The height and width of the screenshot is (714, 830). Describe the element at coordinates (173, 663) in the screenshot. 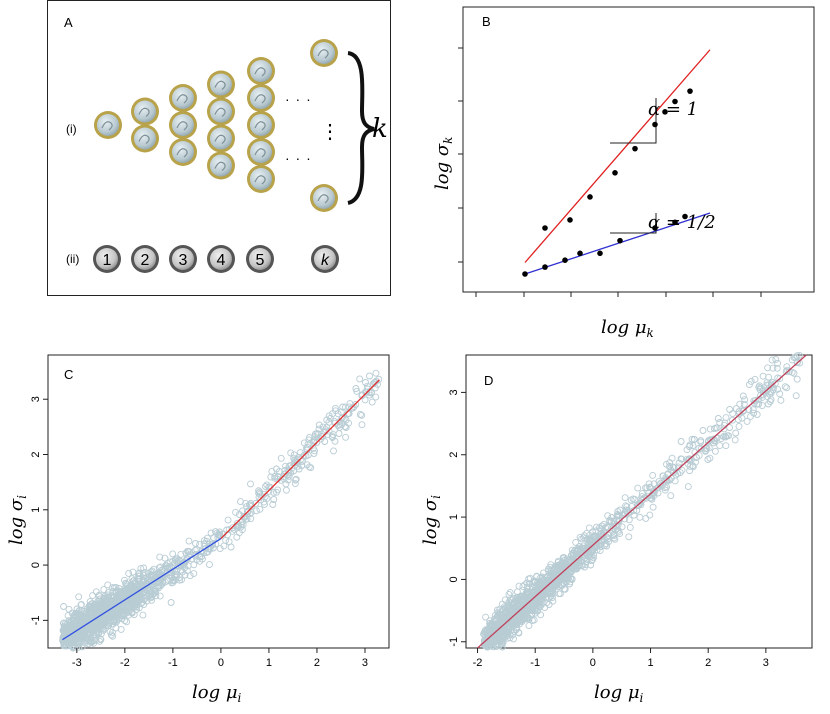

I see `x-tick-label: -1` at that location.